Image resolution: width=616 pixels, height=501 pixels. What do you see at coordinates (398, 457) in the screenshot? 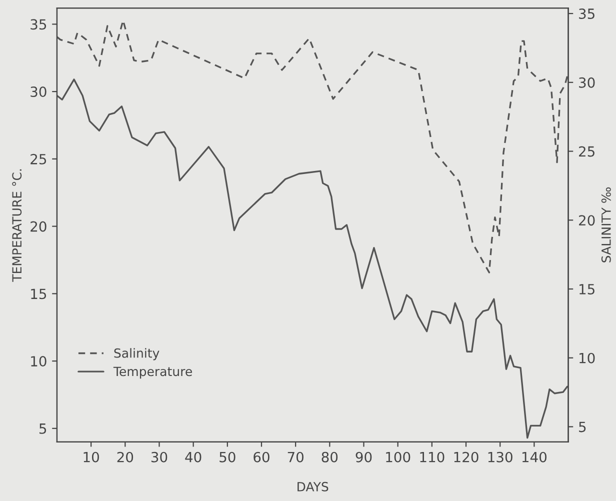
I see `x-tick-label: 100` at bounding box center [398, 457].